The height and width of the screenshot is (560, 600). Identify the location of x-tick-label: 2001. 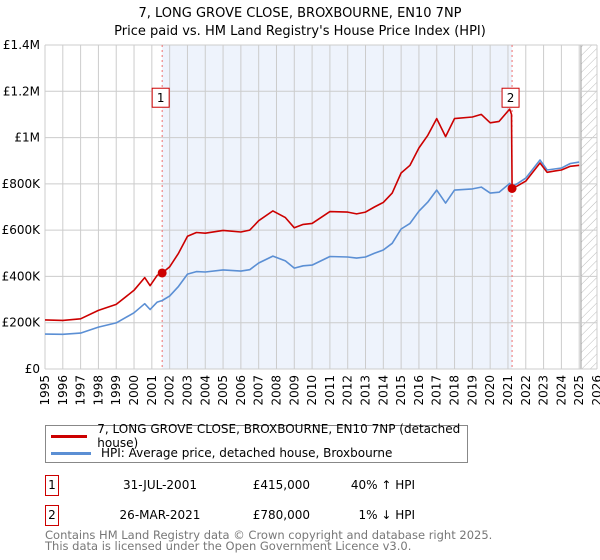
(152, 390).